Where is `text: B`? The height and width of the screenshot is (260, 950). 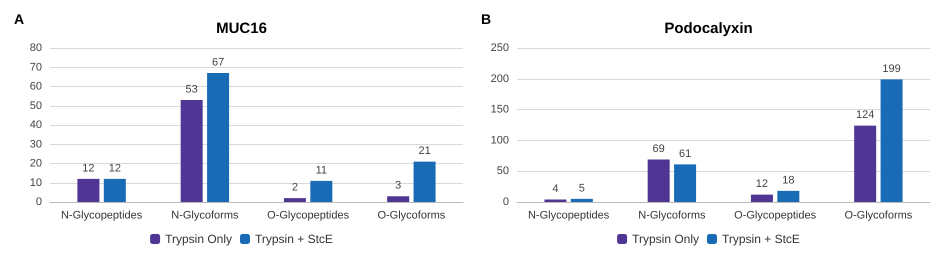
text: B is located at coordinates (486, 19).